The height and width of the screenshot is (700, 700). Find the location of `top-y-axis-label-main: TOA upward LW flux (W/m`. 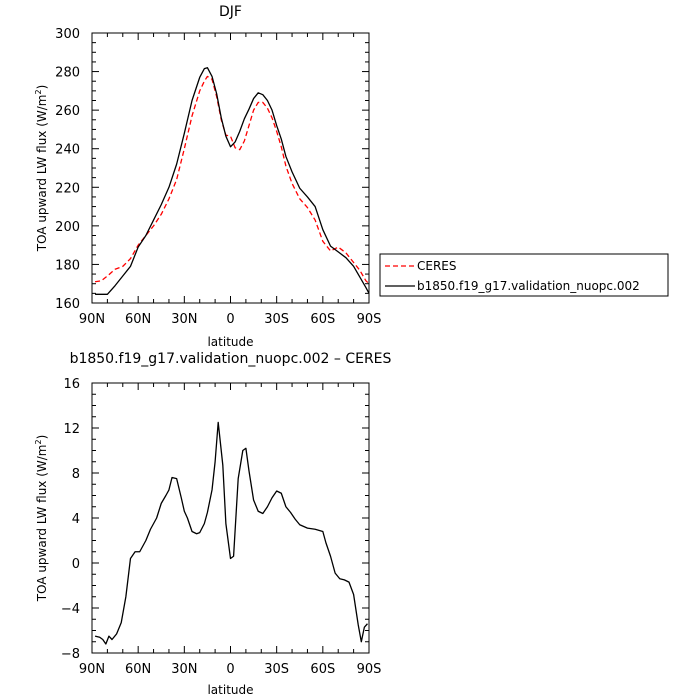

top-y-axis-label-main: TOA upward LW flux (W/m is located at coordinates (42, 174).